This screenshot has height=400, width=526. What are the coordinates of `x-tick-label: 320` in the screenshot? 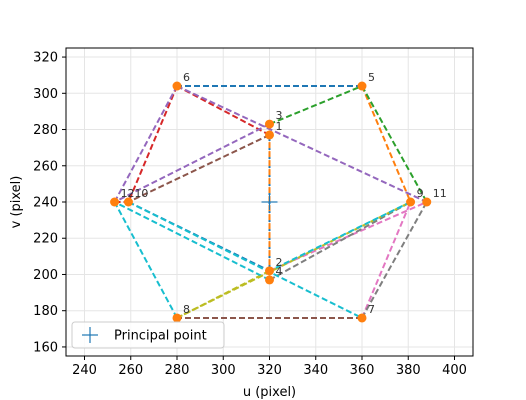 It's located at (269, 370).